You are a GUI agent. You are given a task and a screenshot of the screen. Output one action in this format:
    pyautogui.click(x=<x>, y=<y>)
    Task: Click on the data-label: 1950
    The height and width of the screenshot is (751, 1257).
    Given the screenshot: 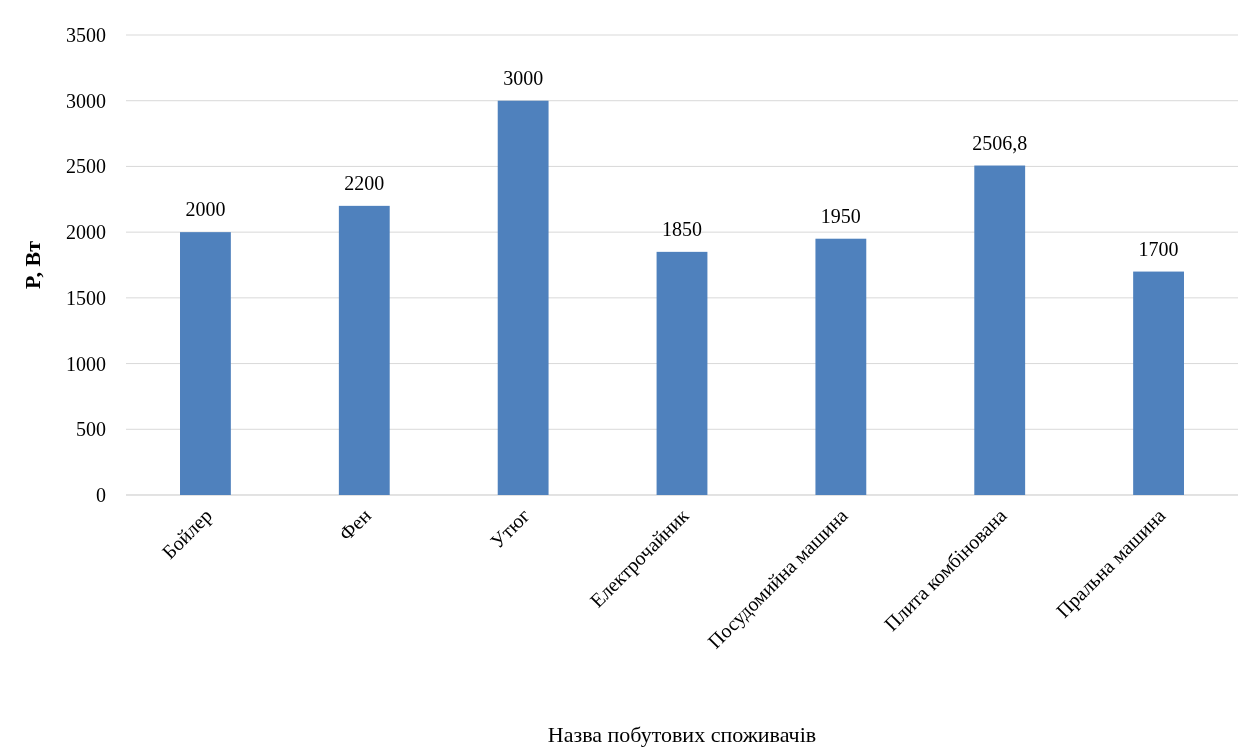 What is the action you would take?
    pyautogui.click(x=840, y=215)
    